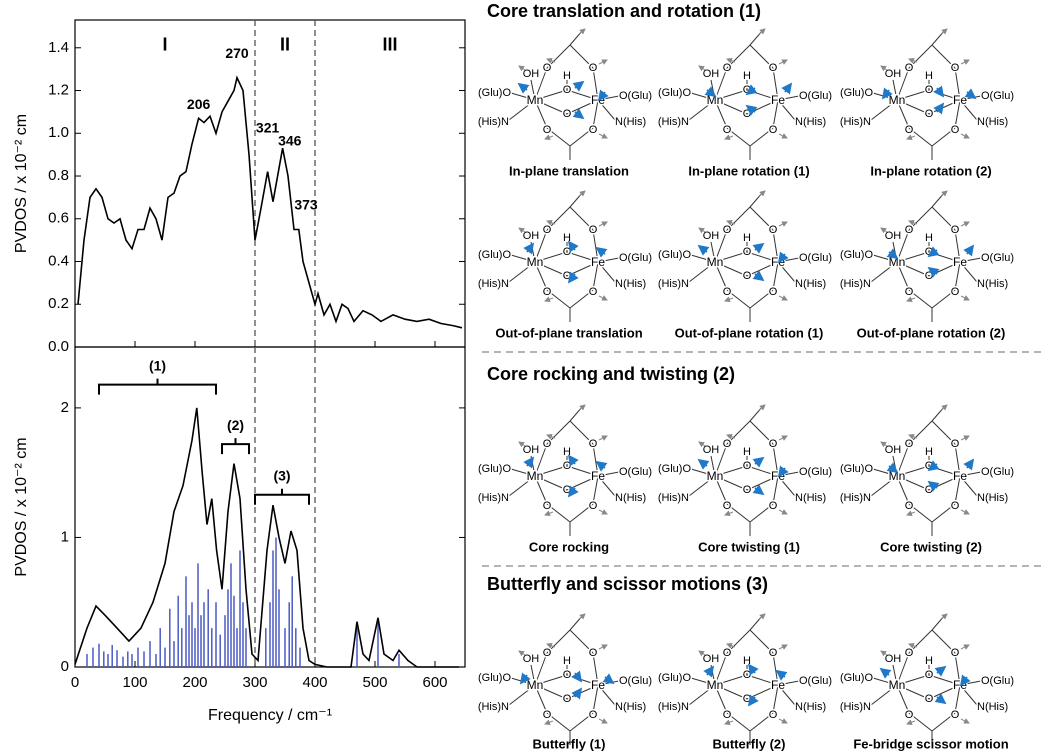 The image size is (1050, 753). What do you see at coordinates (314, 682) in the screenshot?
I see `x-tick-label: 400` at bounding box center [314, 682].